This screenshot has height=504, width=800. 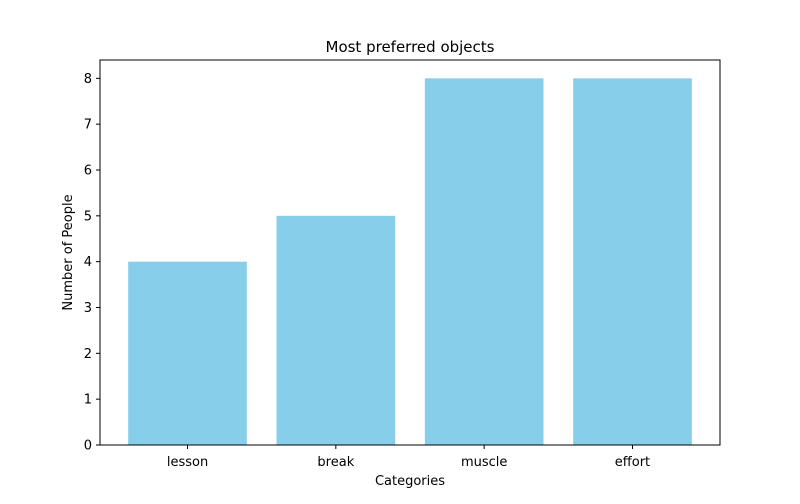 What do you see at coordinates (335, 462) in the screenshot?
I see `x-tick-label: break` at bounding box center [335, 462].